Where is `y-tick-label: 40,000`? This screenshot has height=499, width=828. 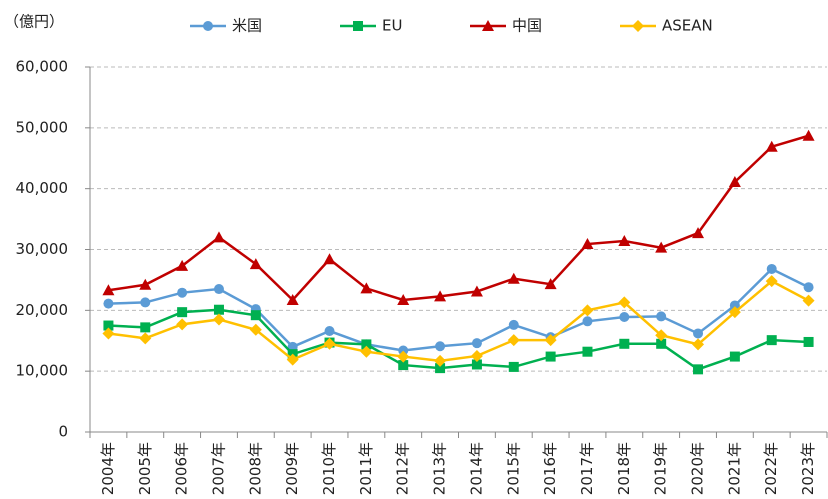
y-tick-label: 40,000 is located at coordinates (42, 188).